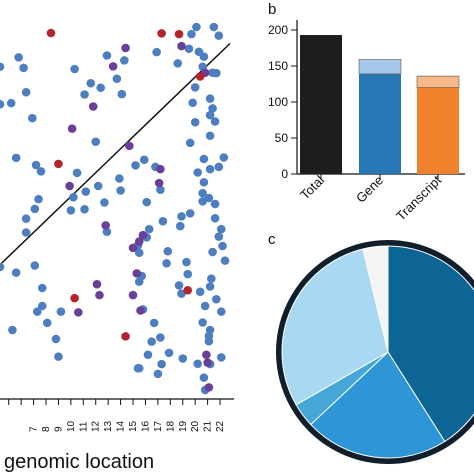 The image size is (474, 474). Describe the element at coordinates (133, 426) in the screenshot. I see `scatter-x-tick-label: 15` at that location.